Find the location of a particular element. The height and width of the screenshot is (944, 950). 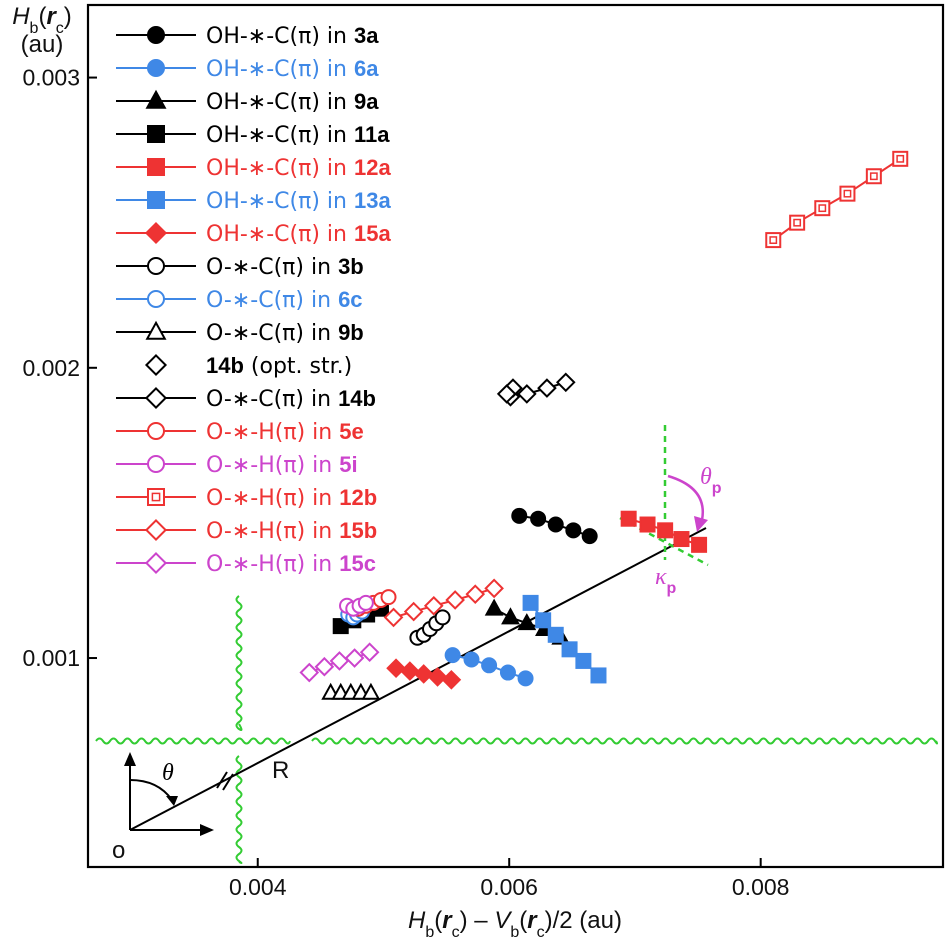

y-axis-title: Hb(rc) is located at coordinates (42, 20).